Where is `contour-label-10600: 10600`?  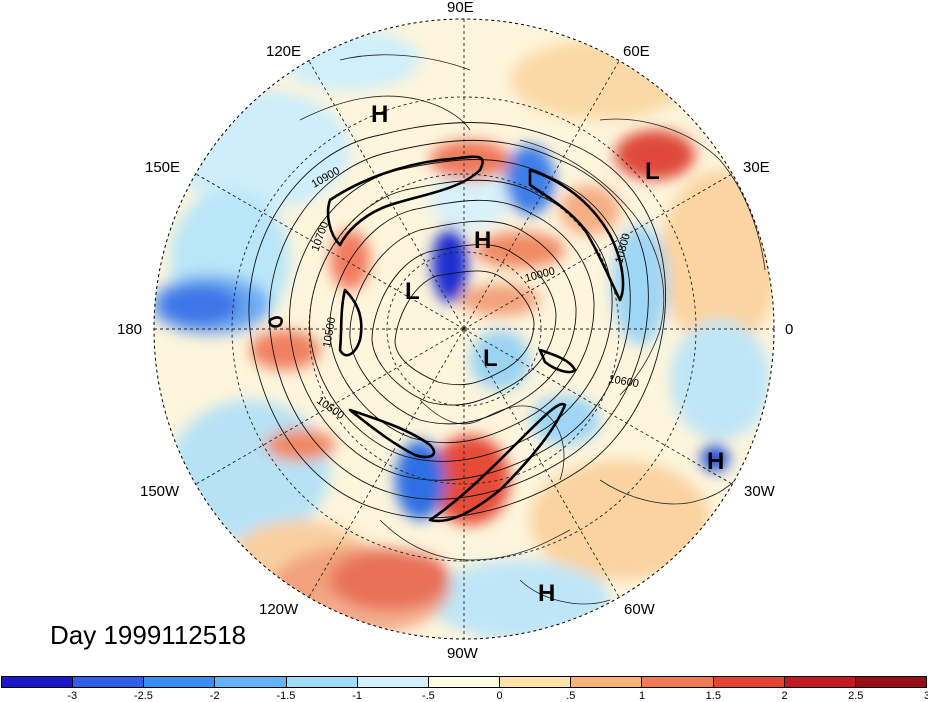 contour-label-10600: 10600 is located at coordinates (623, 381).